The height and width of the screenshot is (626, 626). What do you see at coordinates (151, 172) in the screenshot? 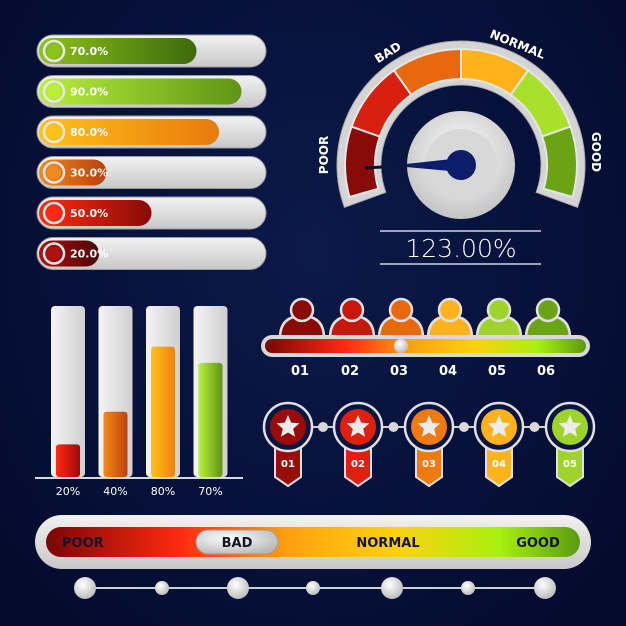
I see `progress-bar-row: 30.0%` at bounding box center [151, 172].